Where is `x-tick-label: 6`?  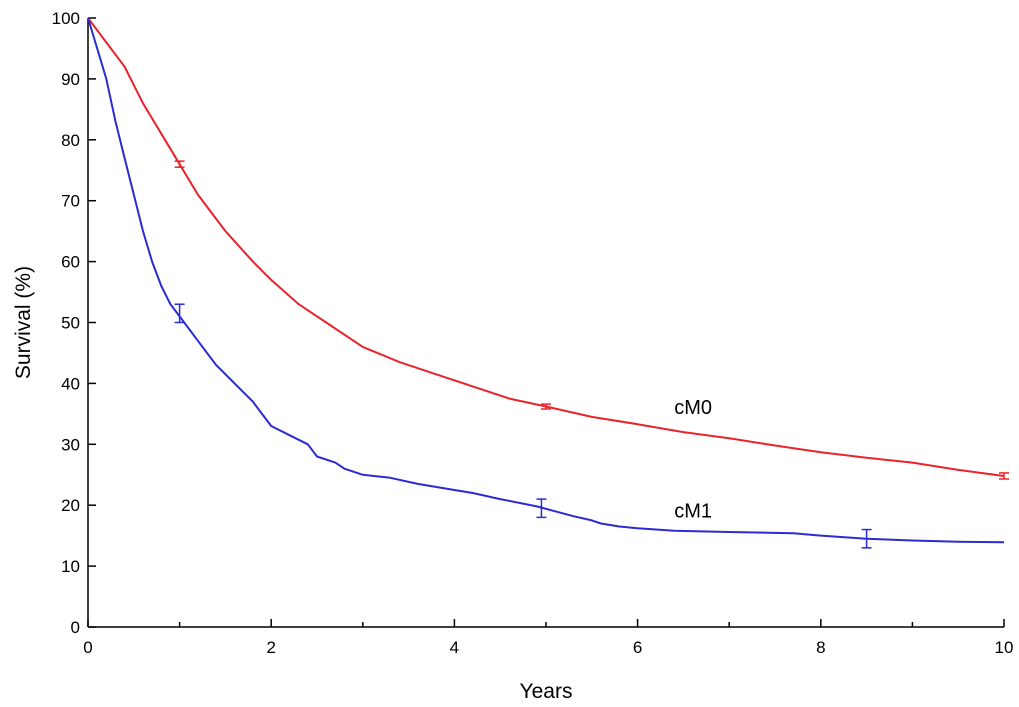
x-tick-label: 6 is located at coordinates (637, 647).